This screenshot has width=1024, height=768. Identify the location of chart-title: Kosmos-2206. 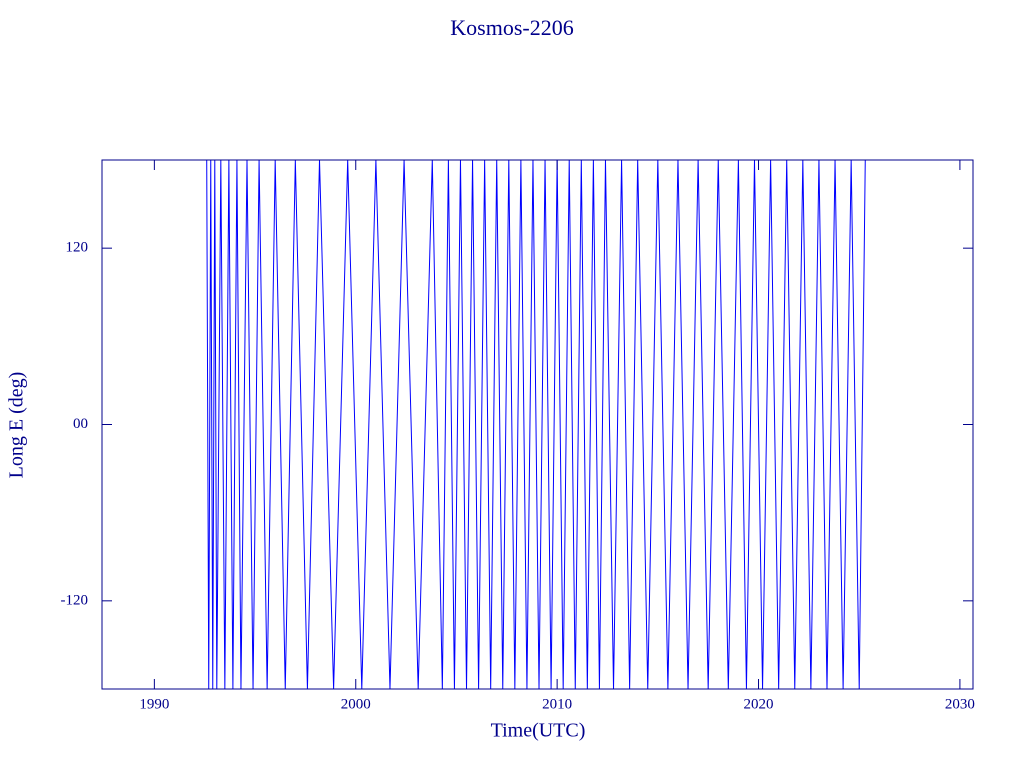
(511, 27).